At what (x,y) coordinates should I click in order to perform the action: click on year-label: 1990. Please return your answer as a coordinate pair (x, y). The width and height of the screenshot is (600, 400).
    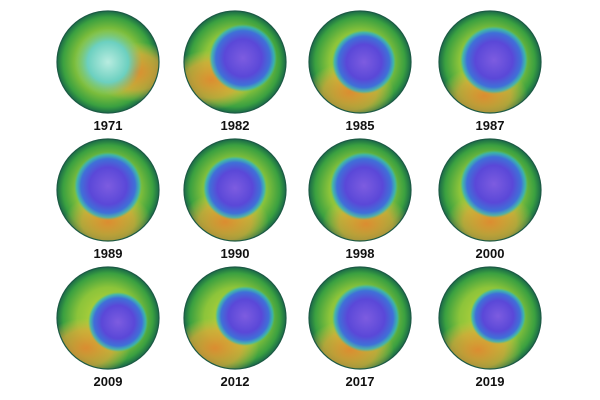
    Looking at the image, I should click on (235, 253).